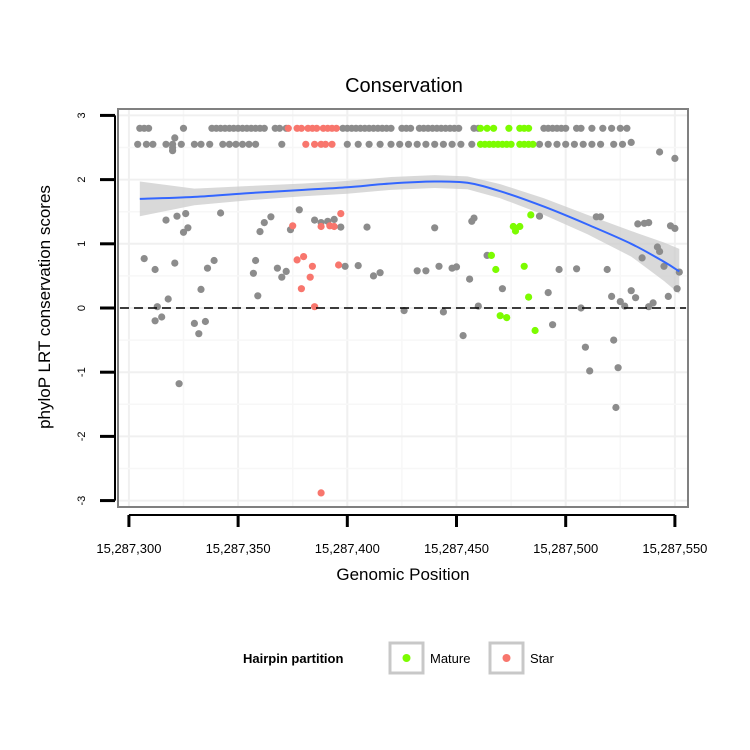 The image size is (750, 750). I want to click on legend-label-star: Star, so click(542, 658).